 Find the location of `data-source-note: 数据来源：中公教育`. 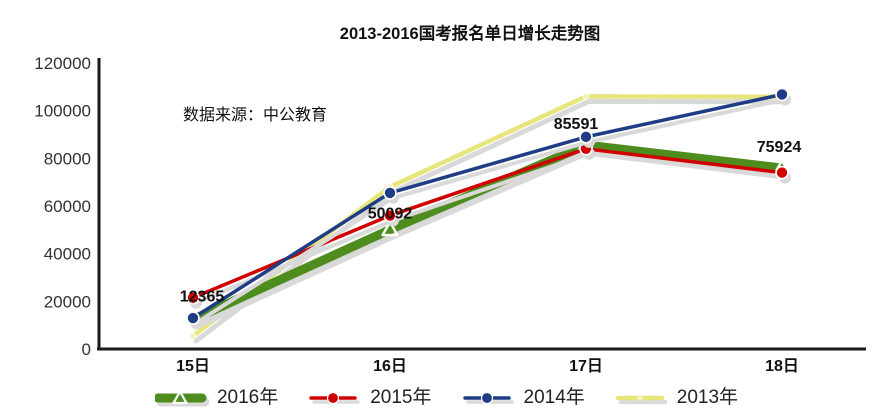

data-source-note: 数据来源：中公教育 is located at coordinates (255, 115).